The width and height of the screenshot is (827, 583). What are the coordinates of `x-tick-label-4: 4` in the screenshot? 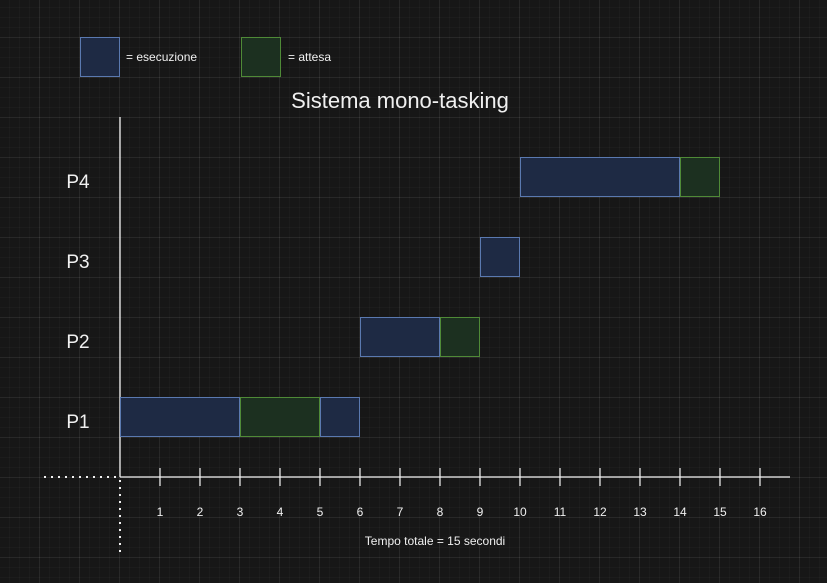 It's located at (280, 512).